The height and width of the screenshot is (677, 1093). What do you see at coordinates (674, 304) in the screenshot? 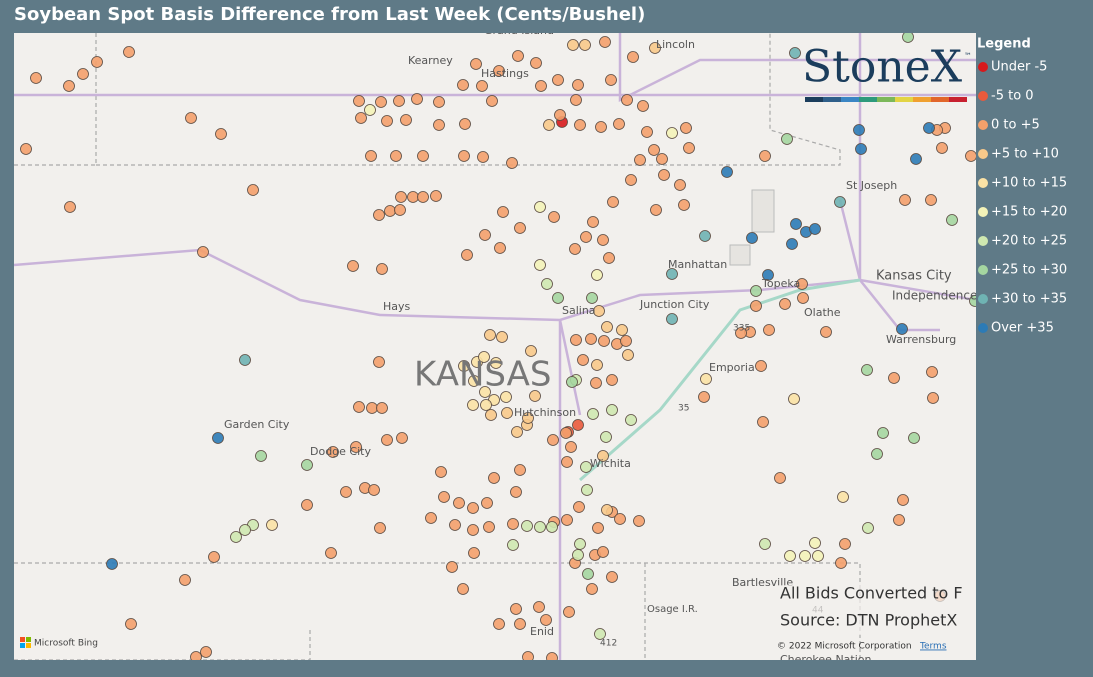
I see `place-label: Junction City` at bounding box center [674, 304].